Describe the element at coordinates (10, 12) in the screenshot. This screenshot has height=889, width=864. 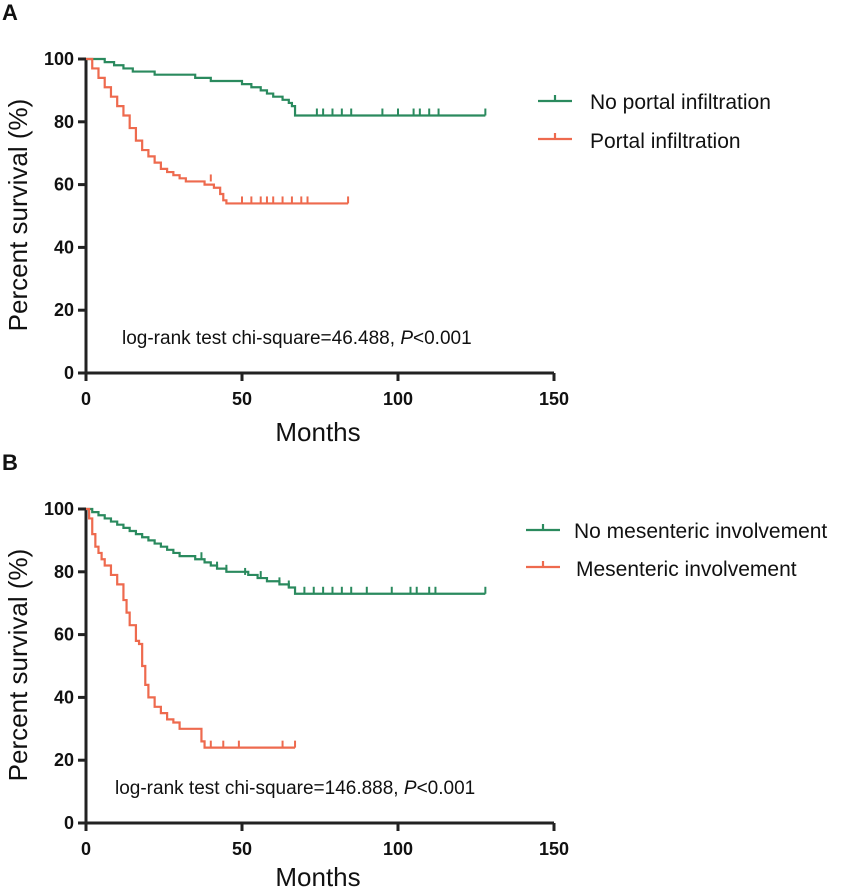
I see `panel-a-label: A` at that location.